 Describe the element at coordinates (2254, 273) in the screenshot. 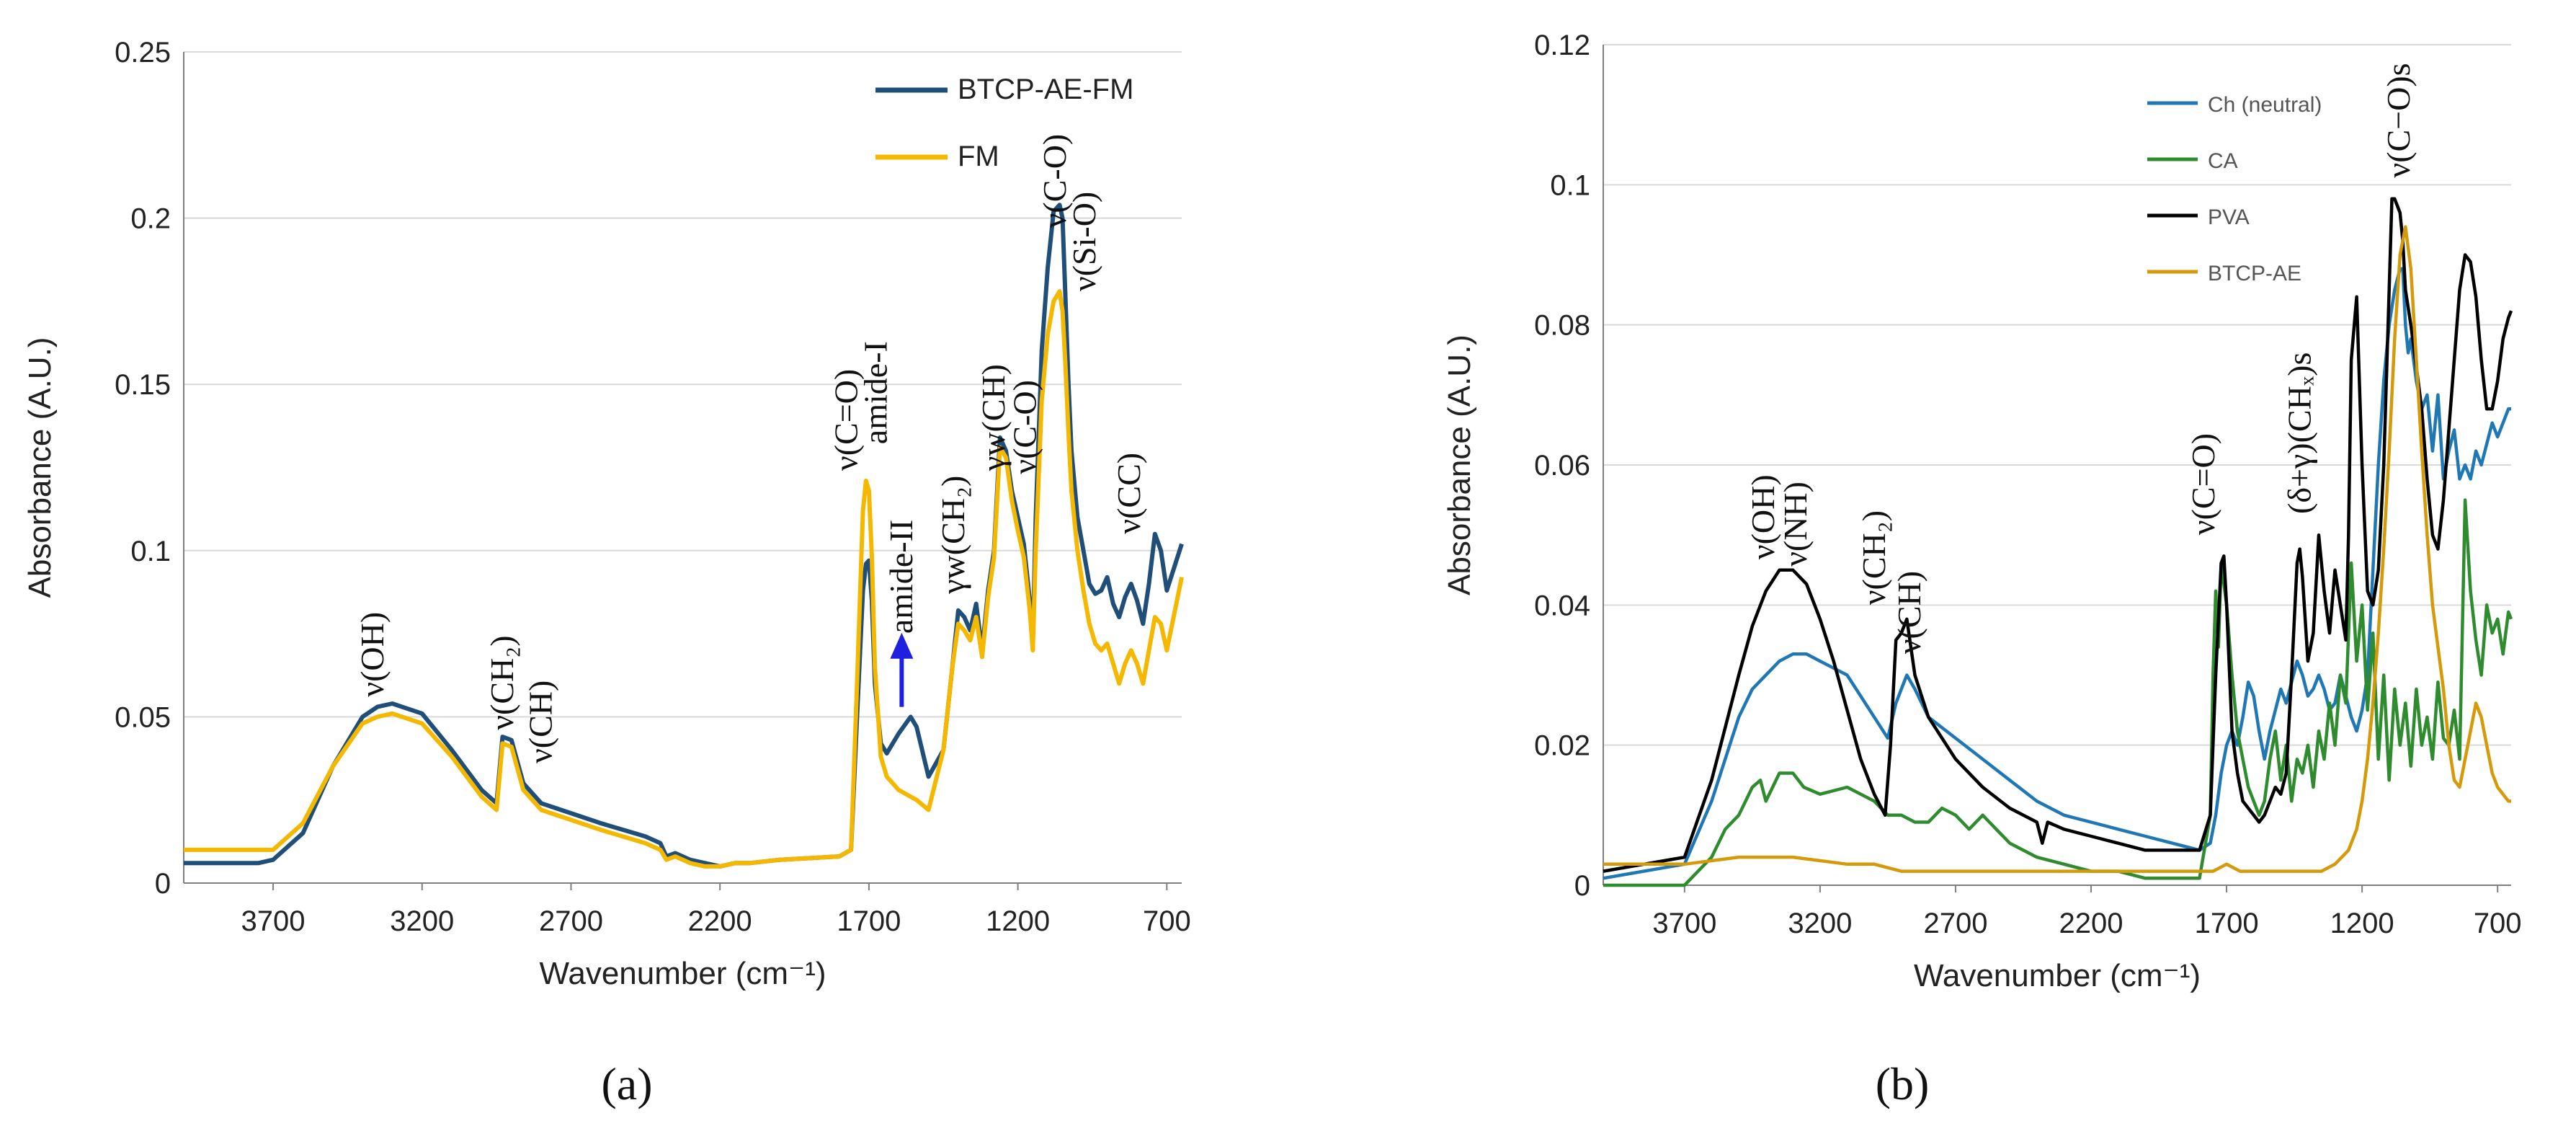

I see `legend-label: BTCP-AE` at that location.